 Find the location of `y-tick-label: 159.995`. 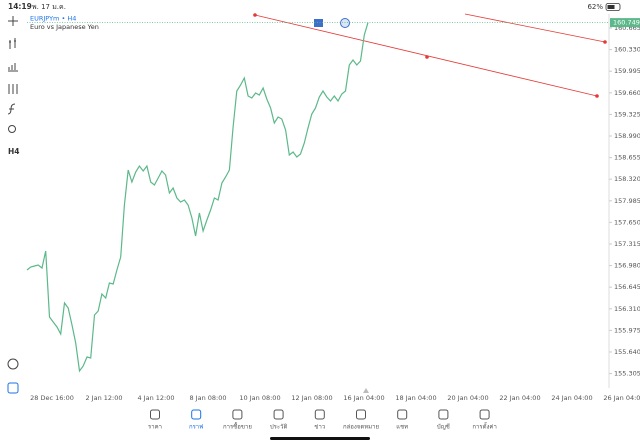

y-tick-label: 159.995 is located at coordinates (627, 71).